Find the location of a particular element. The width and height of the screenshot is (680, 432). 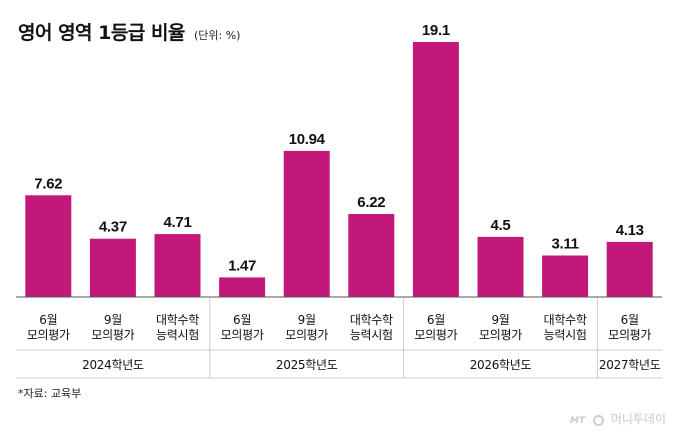

category-label-6-line1: 6월 is located at coordinates (436, 320).